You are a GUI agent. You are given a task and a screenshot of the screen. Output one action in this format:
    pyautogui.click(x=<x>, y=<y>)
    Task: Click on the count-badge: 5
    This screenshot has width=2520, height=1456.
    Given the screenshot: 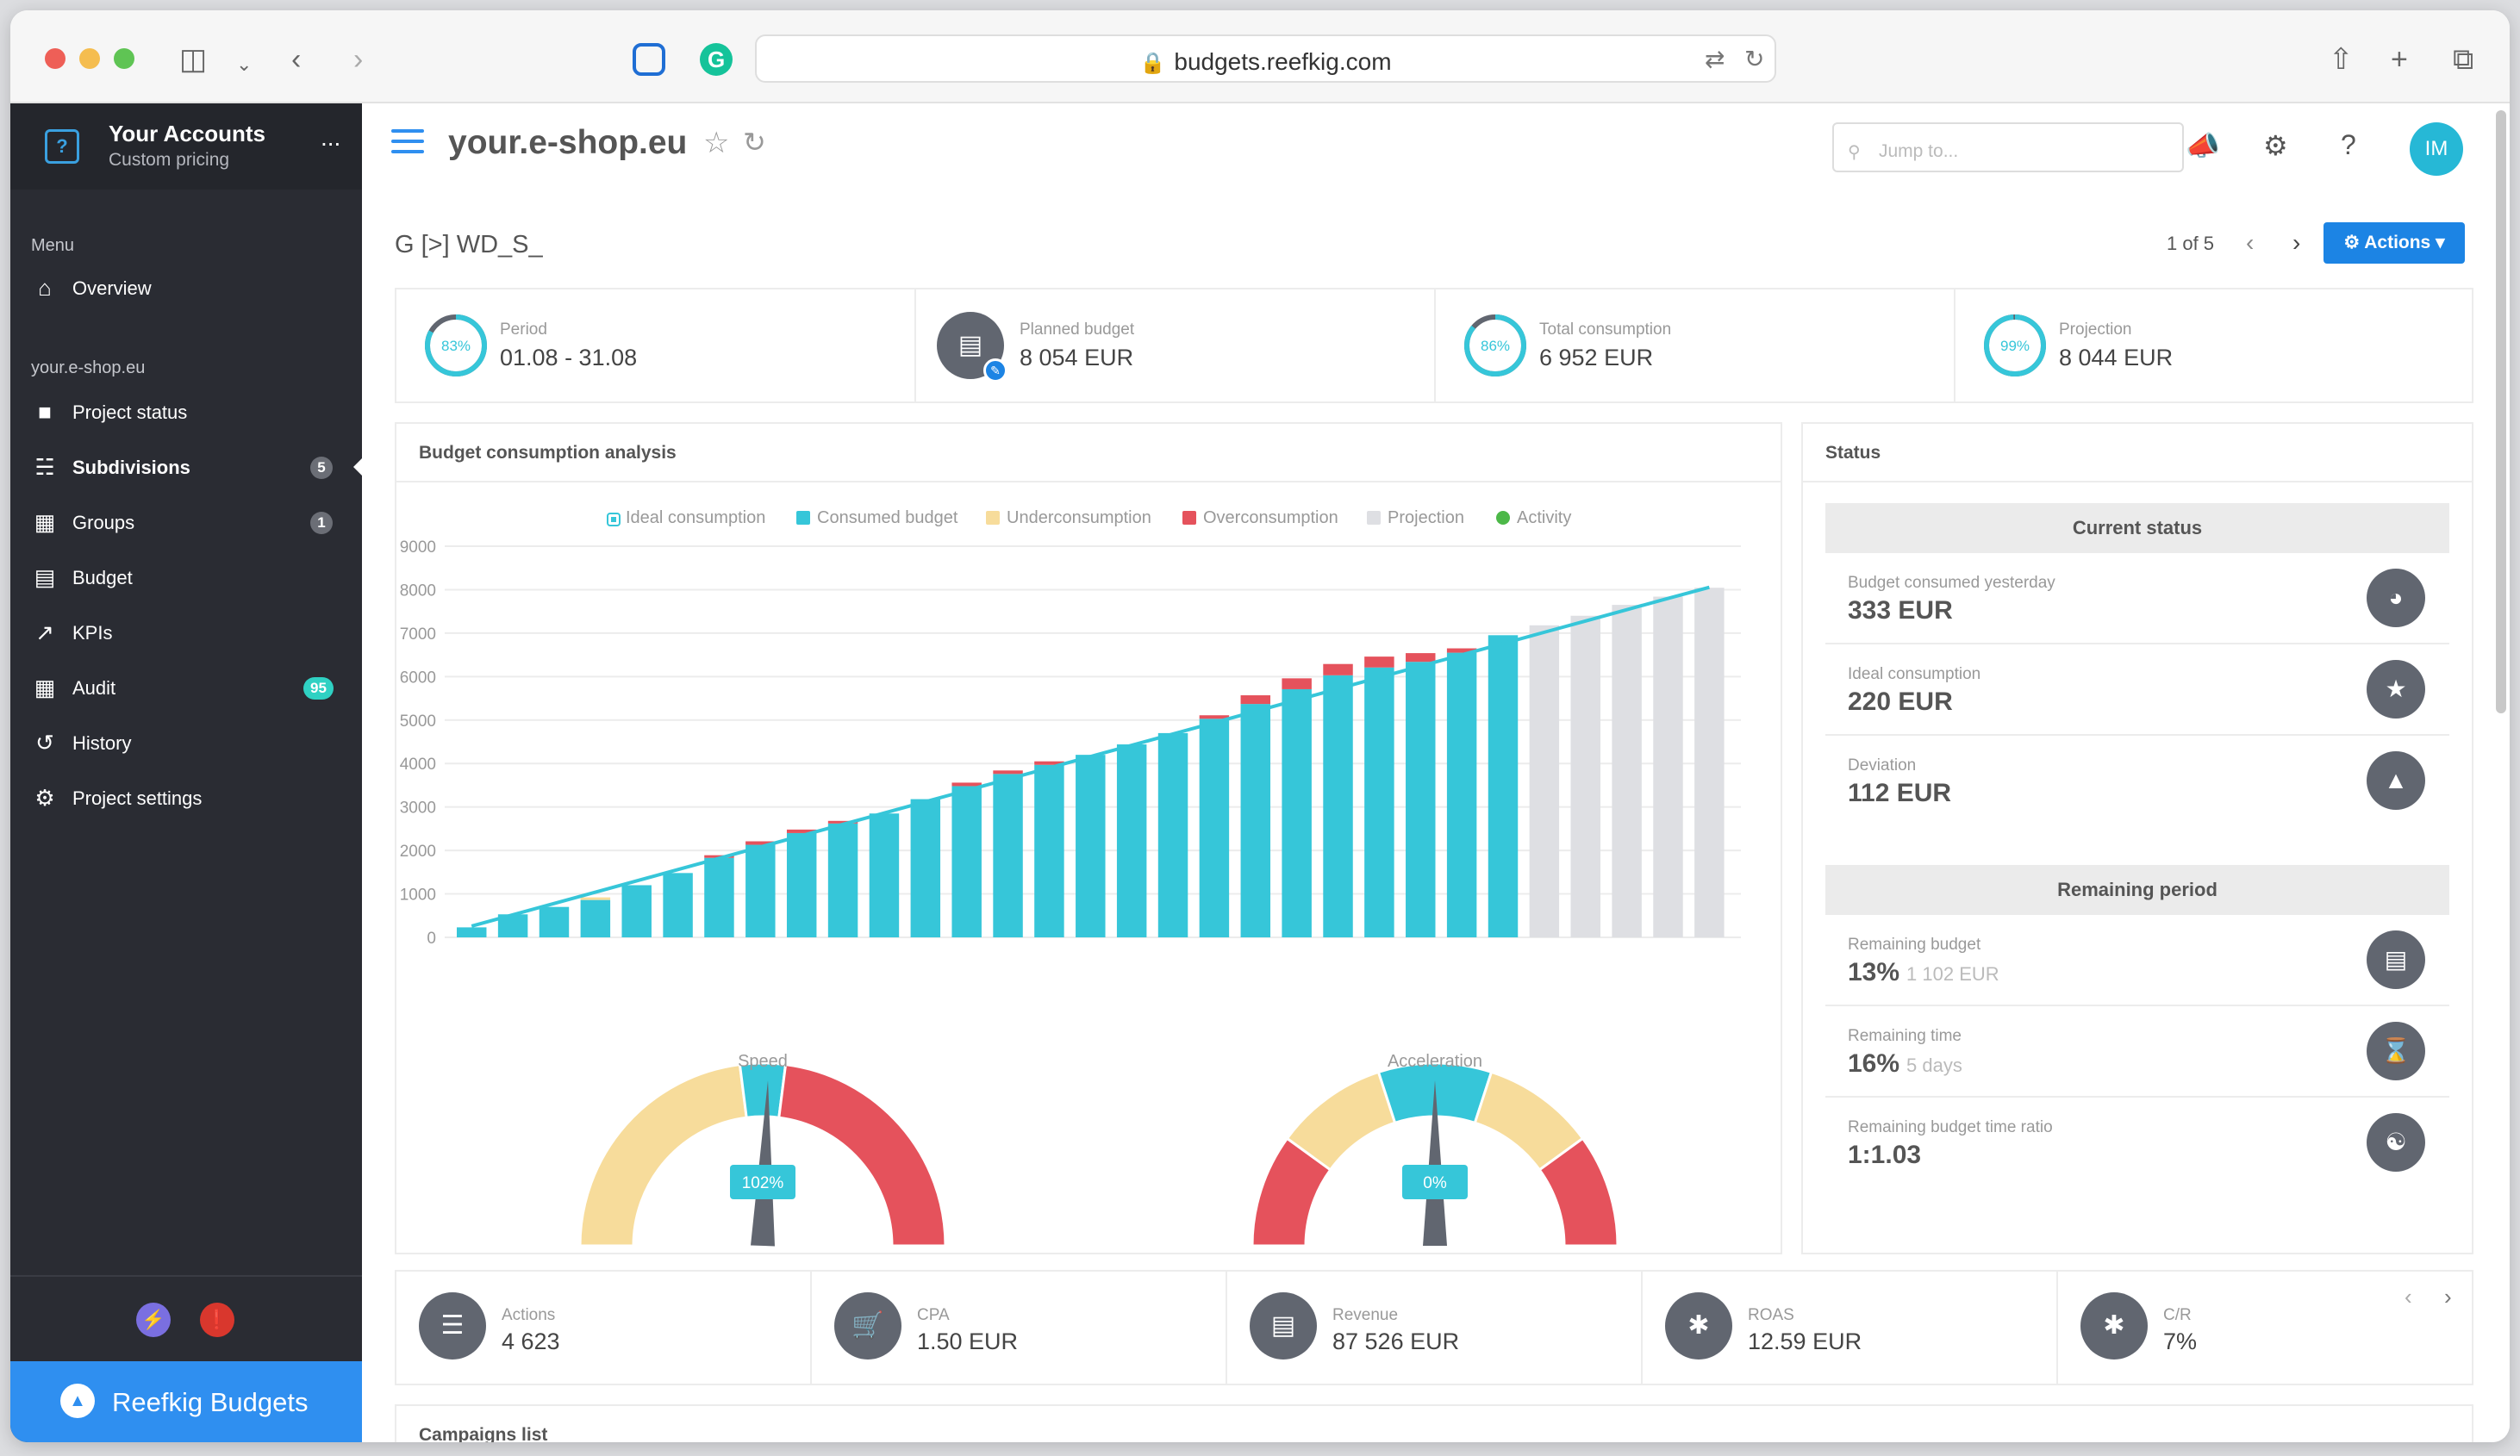 What is the action you would take?
    pyautogui.click(x=321, y=468)
    